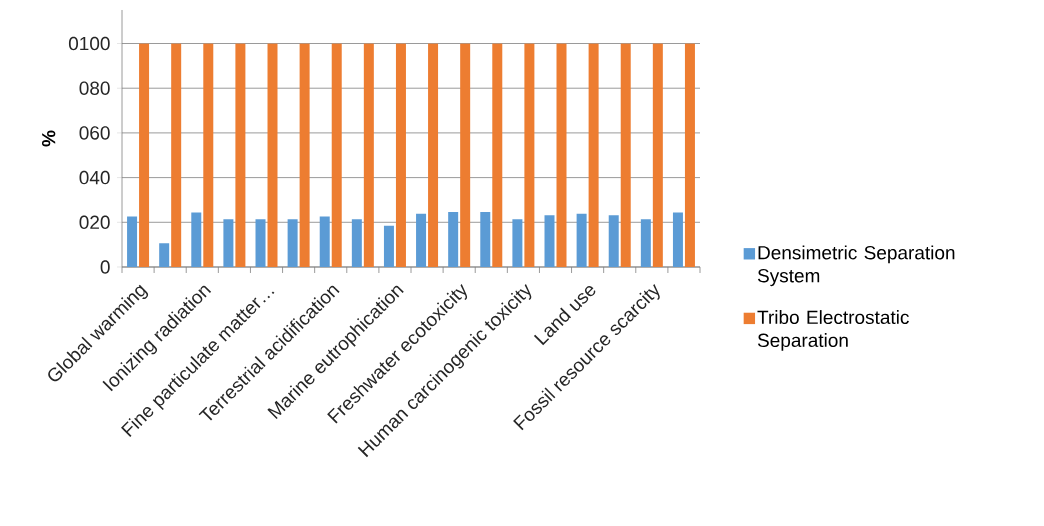  Describe the element at coordinates (105, 267) in the screenshot. I see `y-tick-label: 0` at that location.